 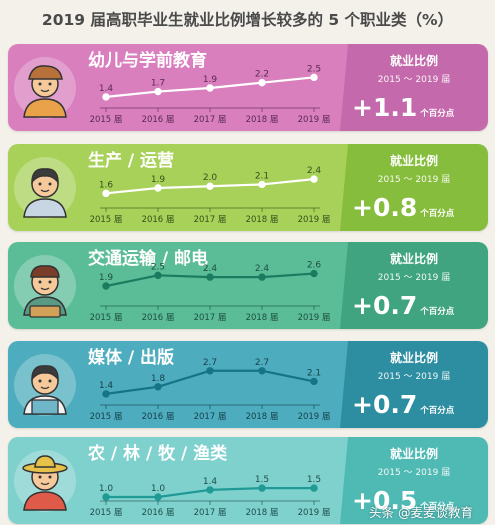 I want to click on metric-change-value: +0.5, so click(x=385, y=500).